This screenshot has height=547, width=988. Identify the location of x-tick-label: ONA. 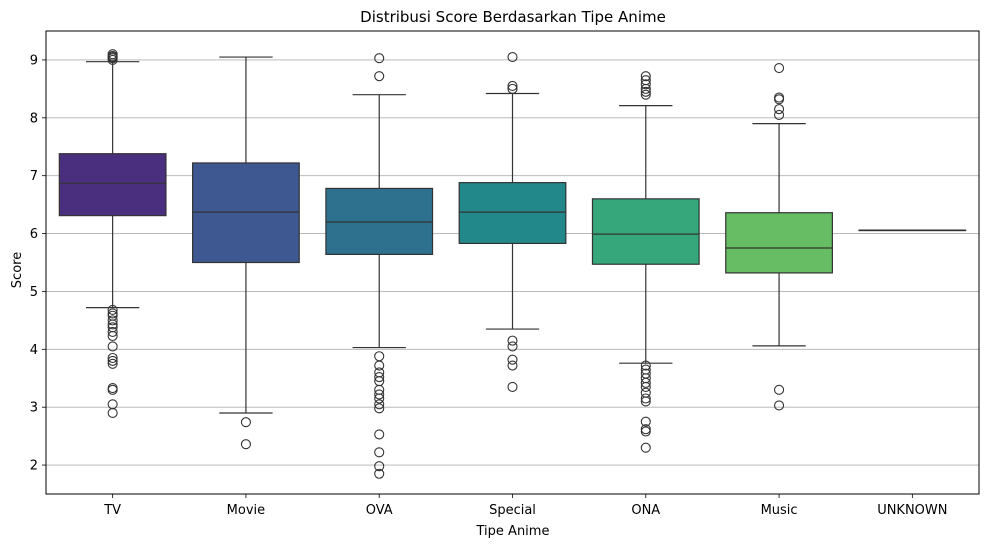
(645, 510).